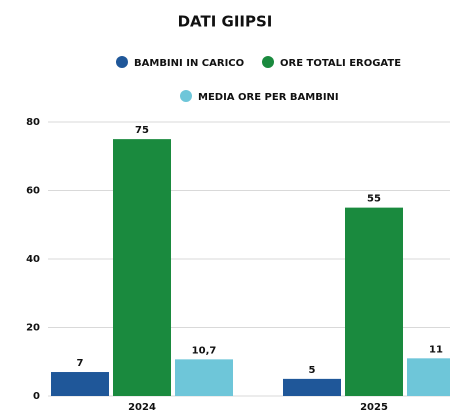  Describe the element at coordinates (204, 350) in the screenshot. I see `value-label: 10,7` at that location.